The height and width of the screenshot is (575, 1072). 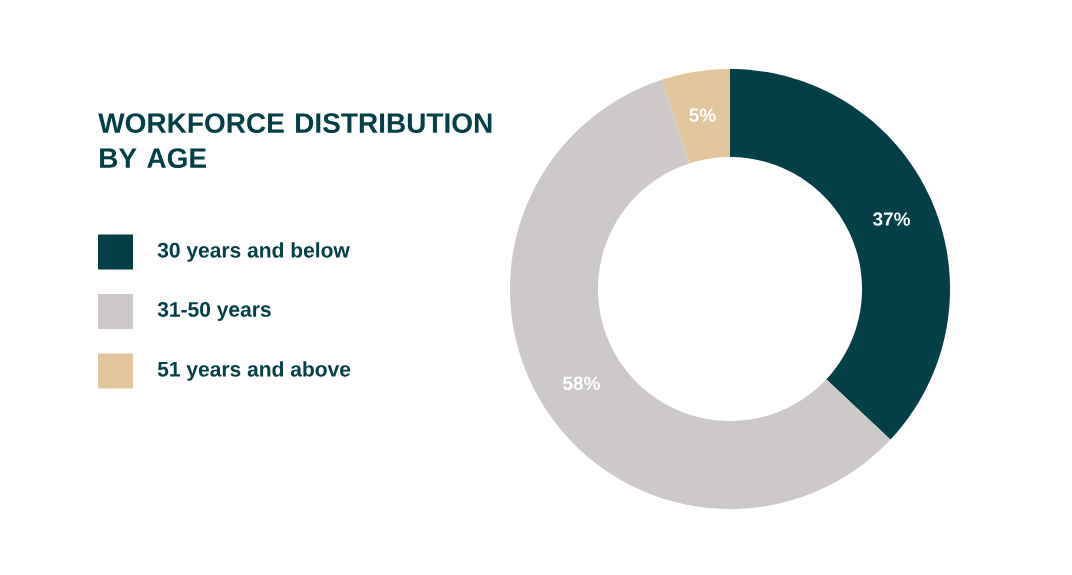 I want to click on data-label: 37%, so click(x=891, y=219).